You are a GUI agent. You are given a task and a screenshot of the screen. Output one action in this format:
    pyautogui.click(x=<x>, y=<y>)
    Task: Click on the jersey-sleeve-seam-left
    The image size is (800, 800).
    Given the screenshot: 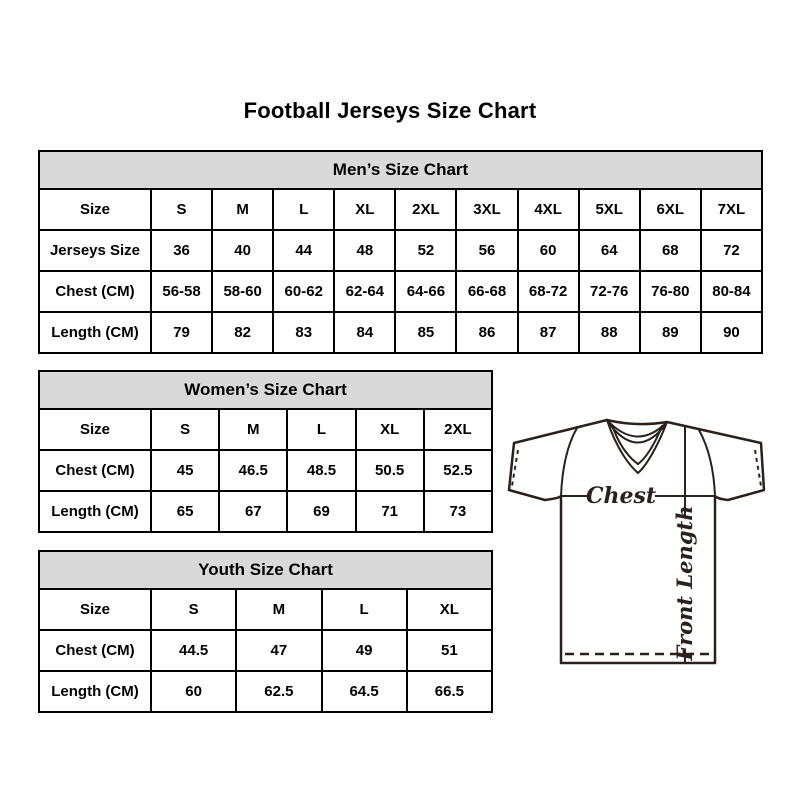 What is the action you would take?
    pyautogui.click(x=569, y=462)
    